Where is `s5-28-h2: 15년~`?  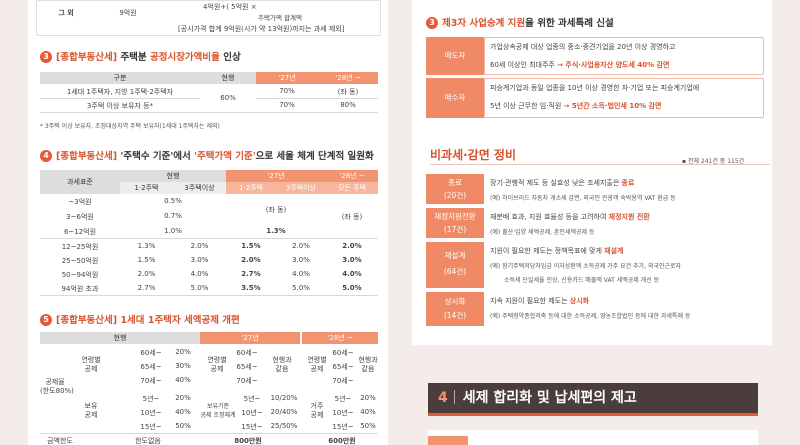
s5-28-h2: 15년~ is located at coordinates (343, 427).